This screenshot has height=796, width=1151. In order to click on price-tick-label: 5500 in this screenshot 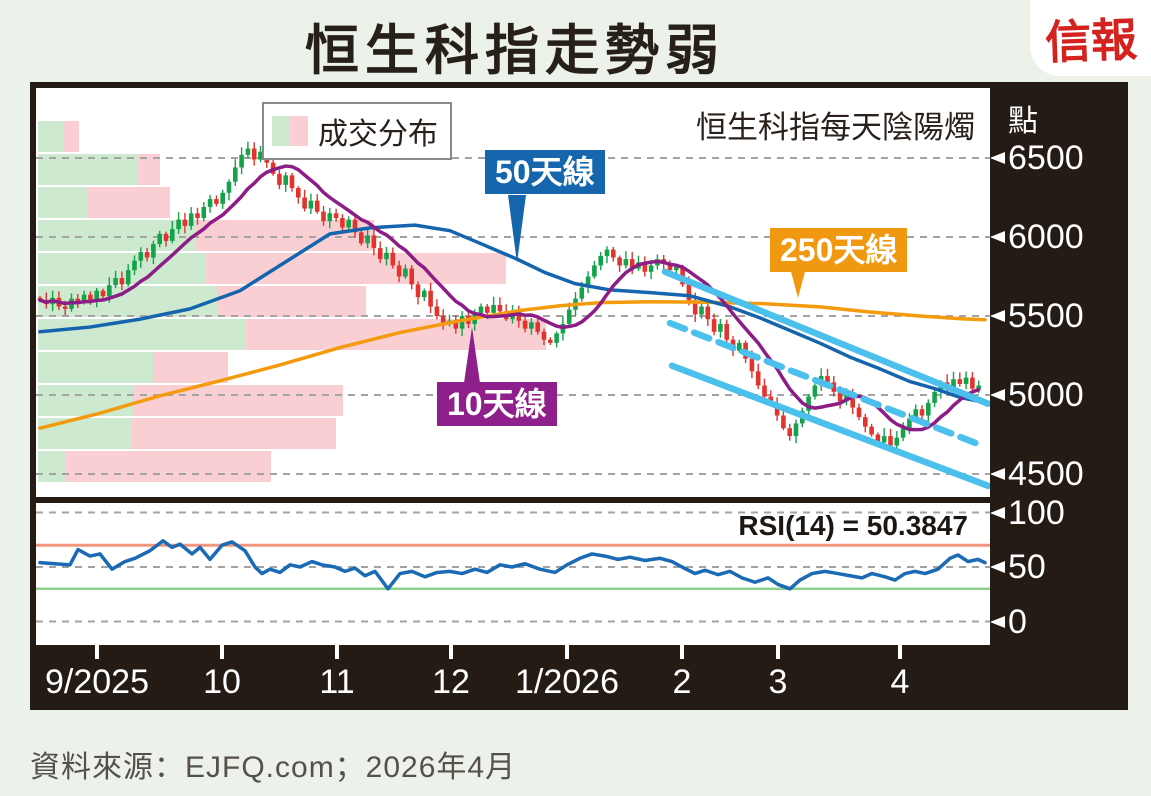, I will do `click(1046, 316)`.